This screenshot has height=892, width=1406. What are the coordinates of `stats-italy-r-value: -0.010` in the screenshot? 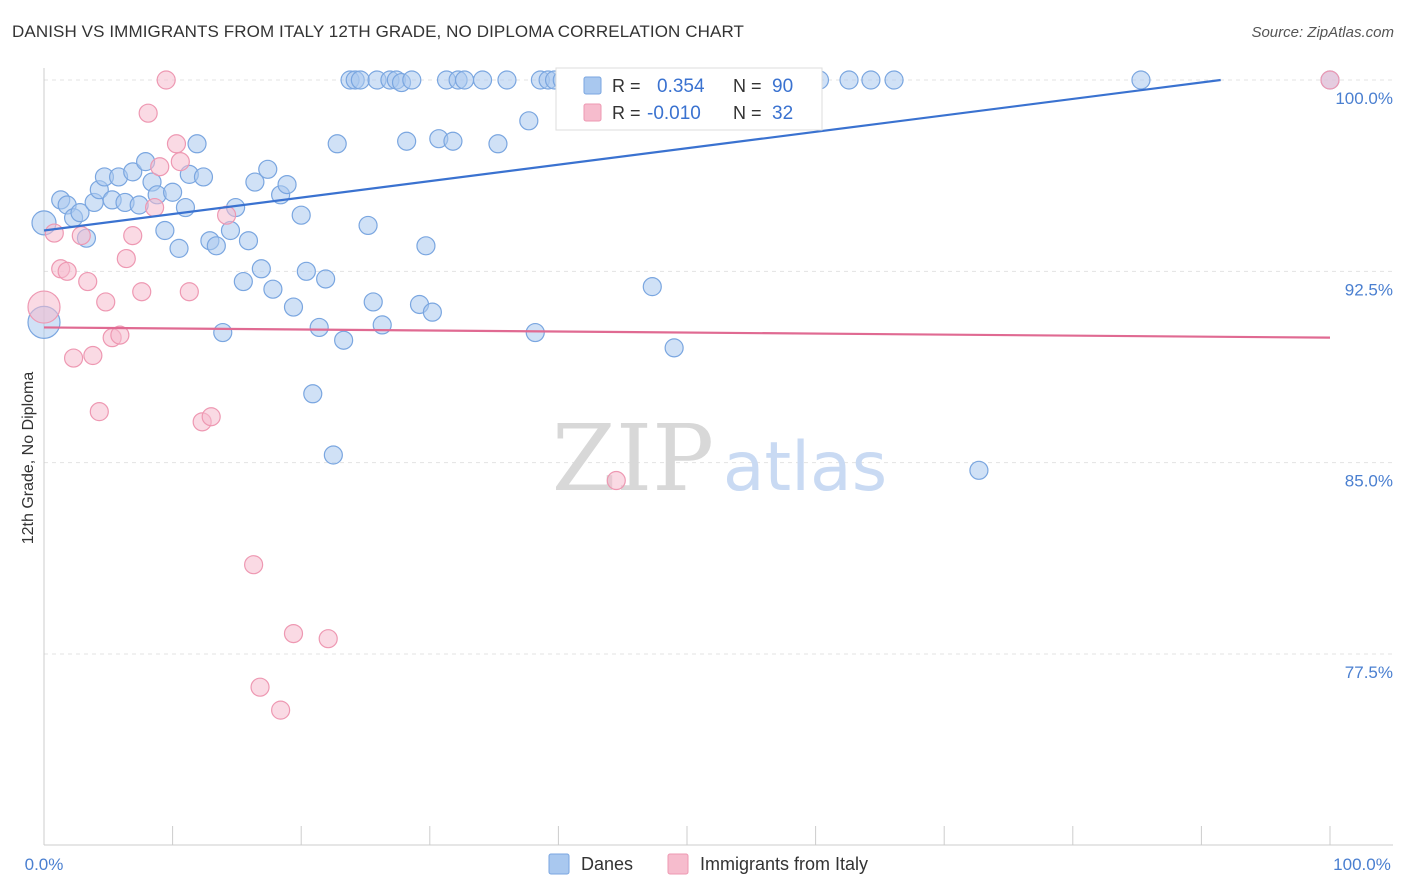 It's located at (674, 113).